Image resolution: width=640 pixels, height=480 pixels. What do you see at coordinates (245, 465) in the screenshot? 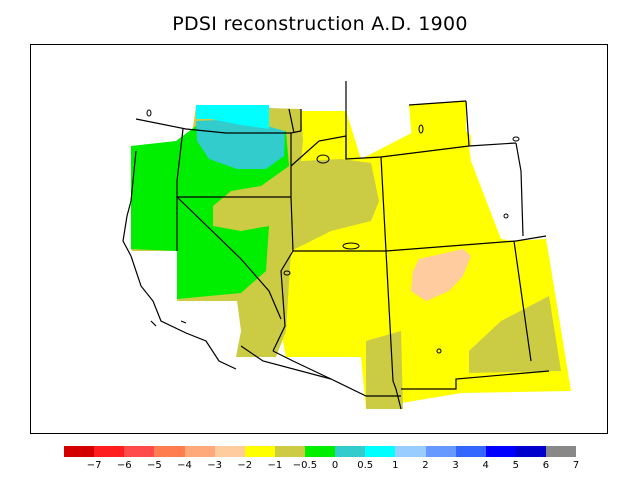
I see `colorbar-tick-label: −2` at bounding box center [245, 465].